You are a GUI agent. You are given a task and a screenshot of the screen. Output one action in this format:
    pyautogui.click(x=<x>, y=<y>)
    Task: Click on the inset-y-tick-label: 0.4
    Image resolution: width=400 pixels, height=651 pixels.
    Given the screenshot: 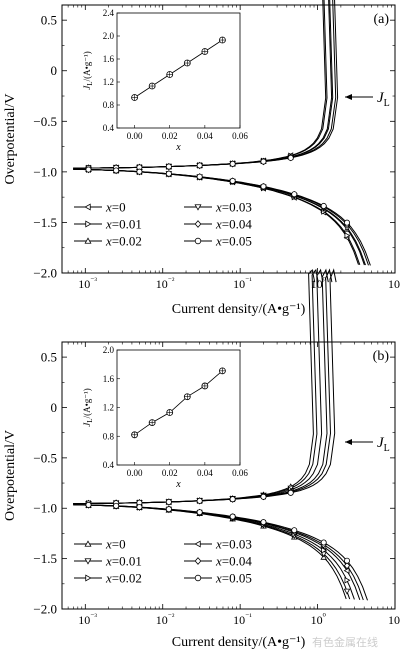 What is the action you would take?
    pyautogui.click(x=109, y=465)
    